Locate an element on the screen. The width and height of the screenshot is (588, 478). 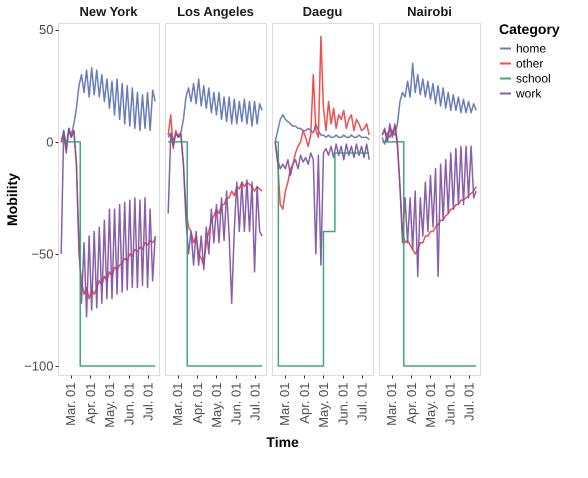
chart-title: Daegu is located at coordinates (322, 11).